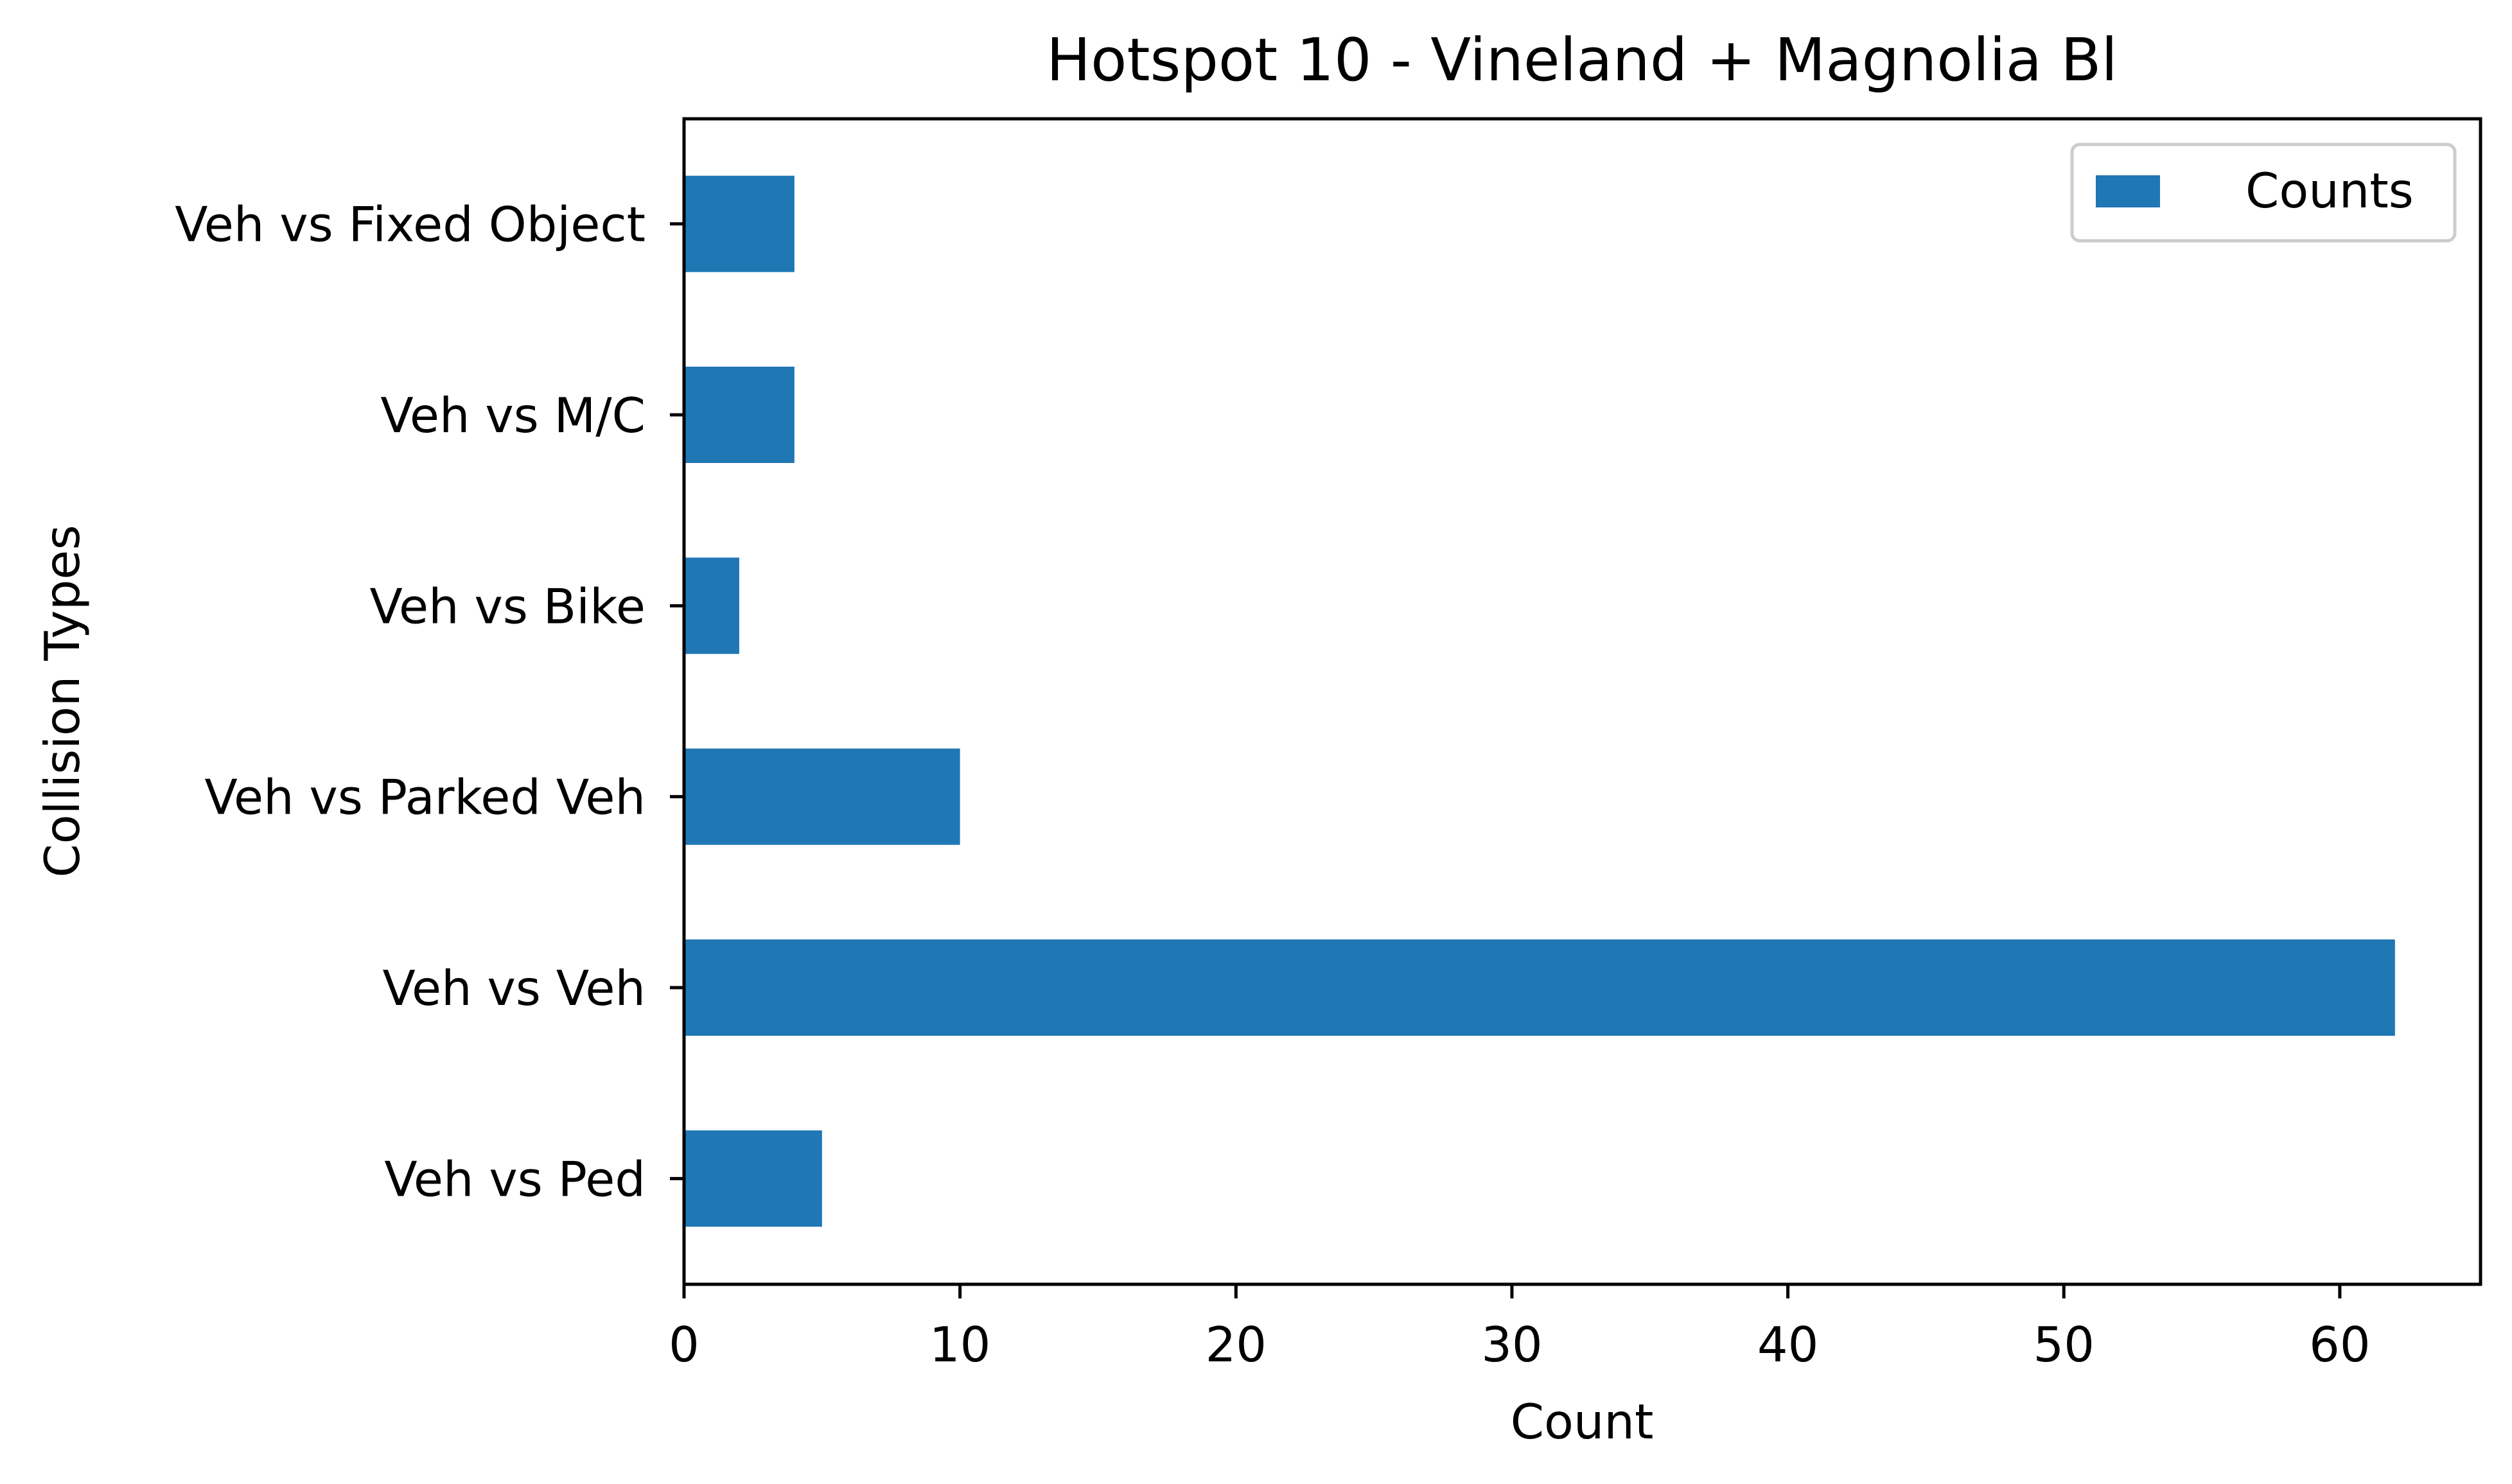  What do you see at coordinates (739, 415) in the screenshot?
I see `bar-veh-vs-m-c` at bounding box center [739, 415].